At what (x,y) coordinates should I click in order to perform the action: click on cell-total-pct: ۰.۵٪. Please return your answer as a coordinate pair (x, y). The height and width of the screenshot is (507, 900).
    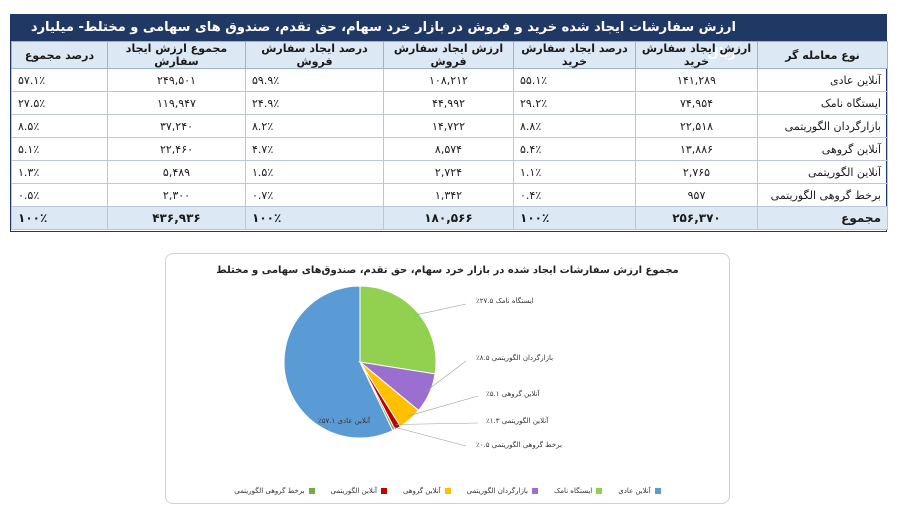
    Looking at the image, I should click on (59, 195).